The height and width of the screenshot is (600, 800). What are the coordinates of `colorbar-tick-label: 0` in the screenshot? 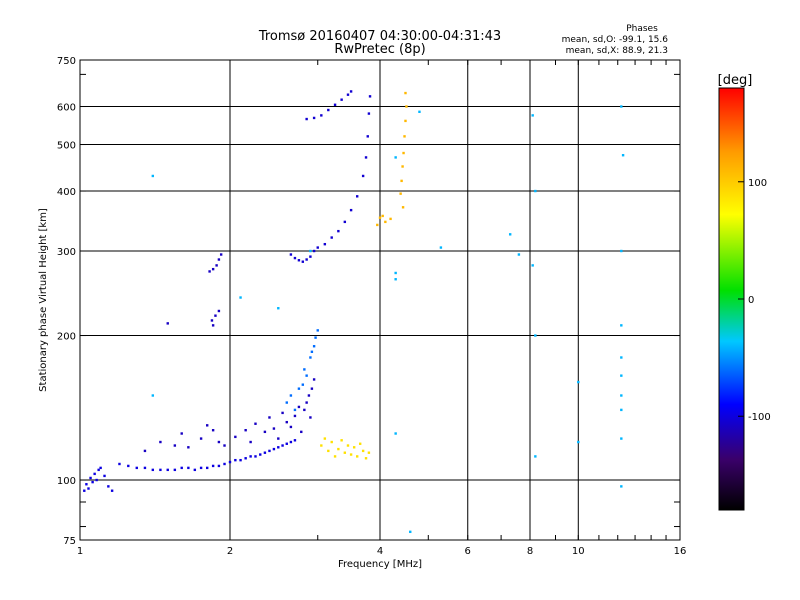 It's located at (751, 300).